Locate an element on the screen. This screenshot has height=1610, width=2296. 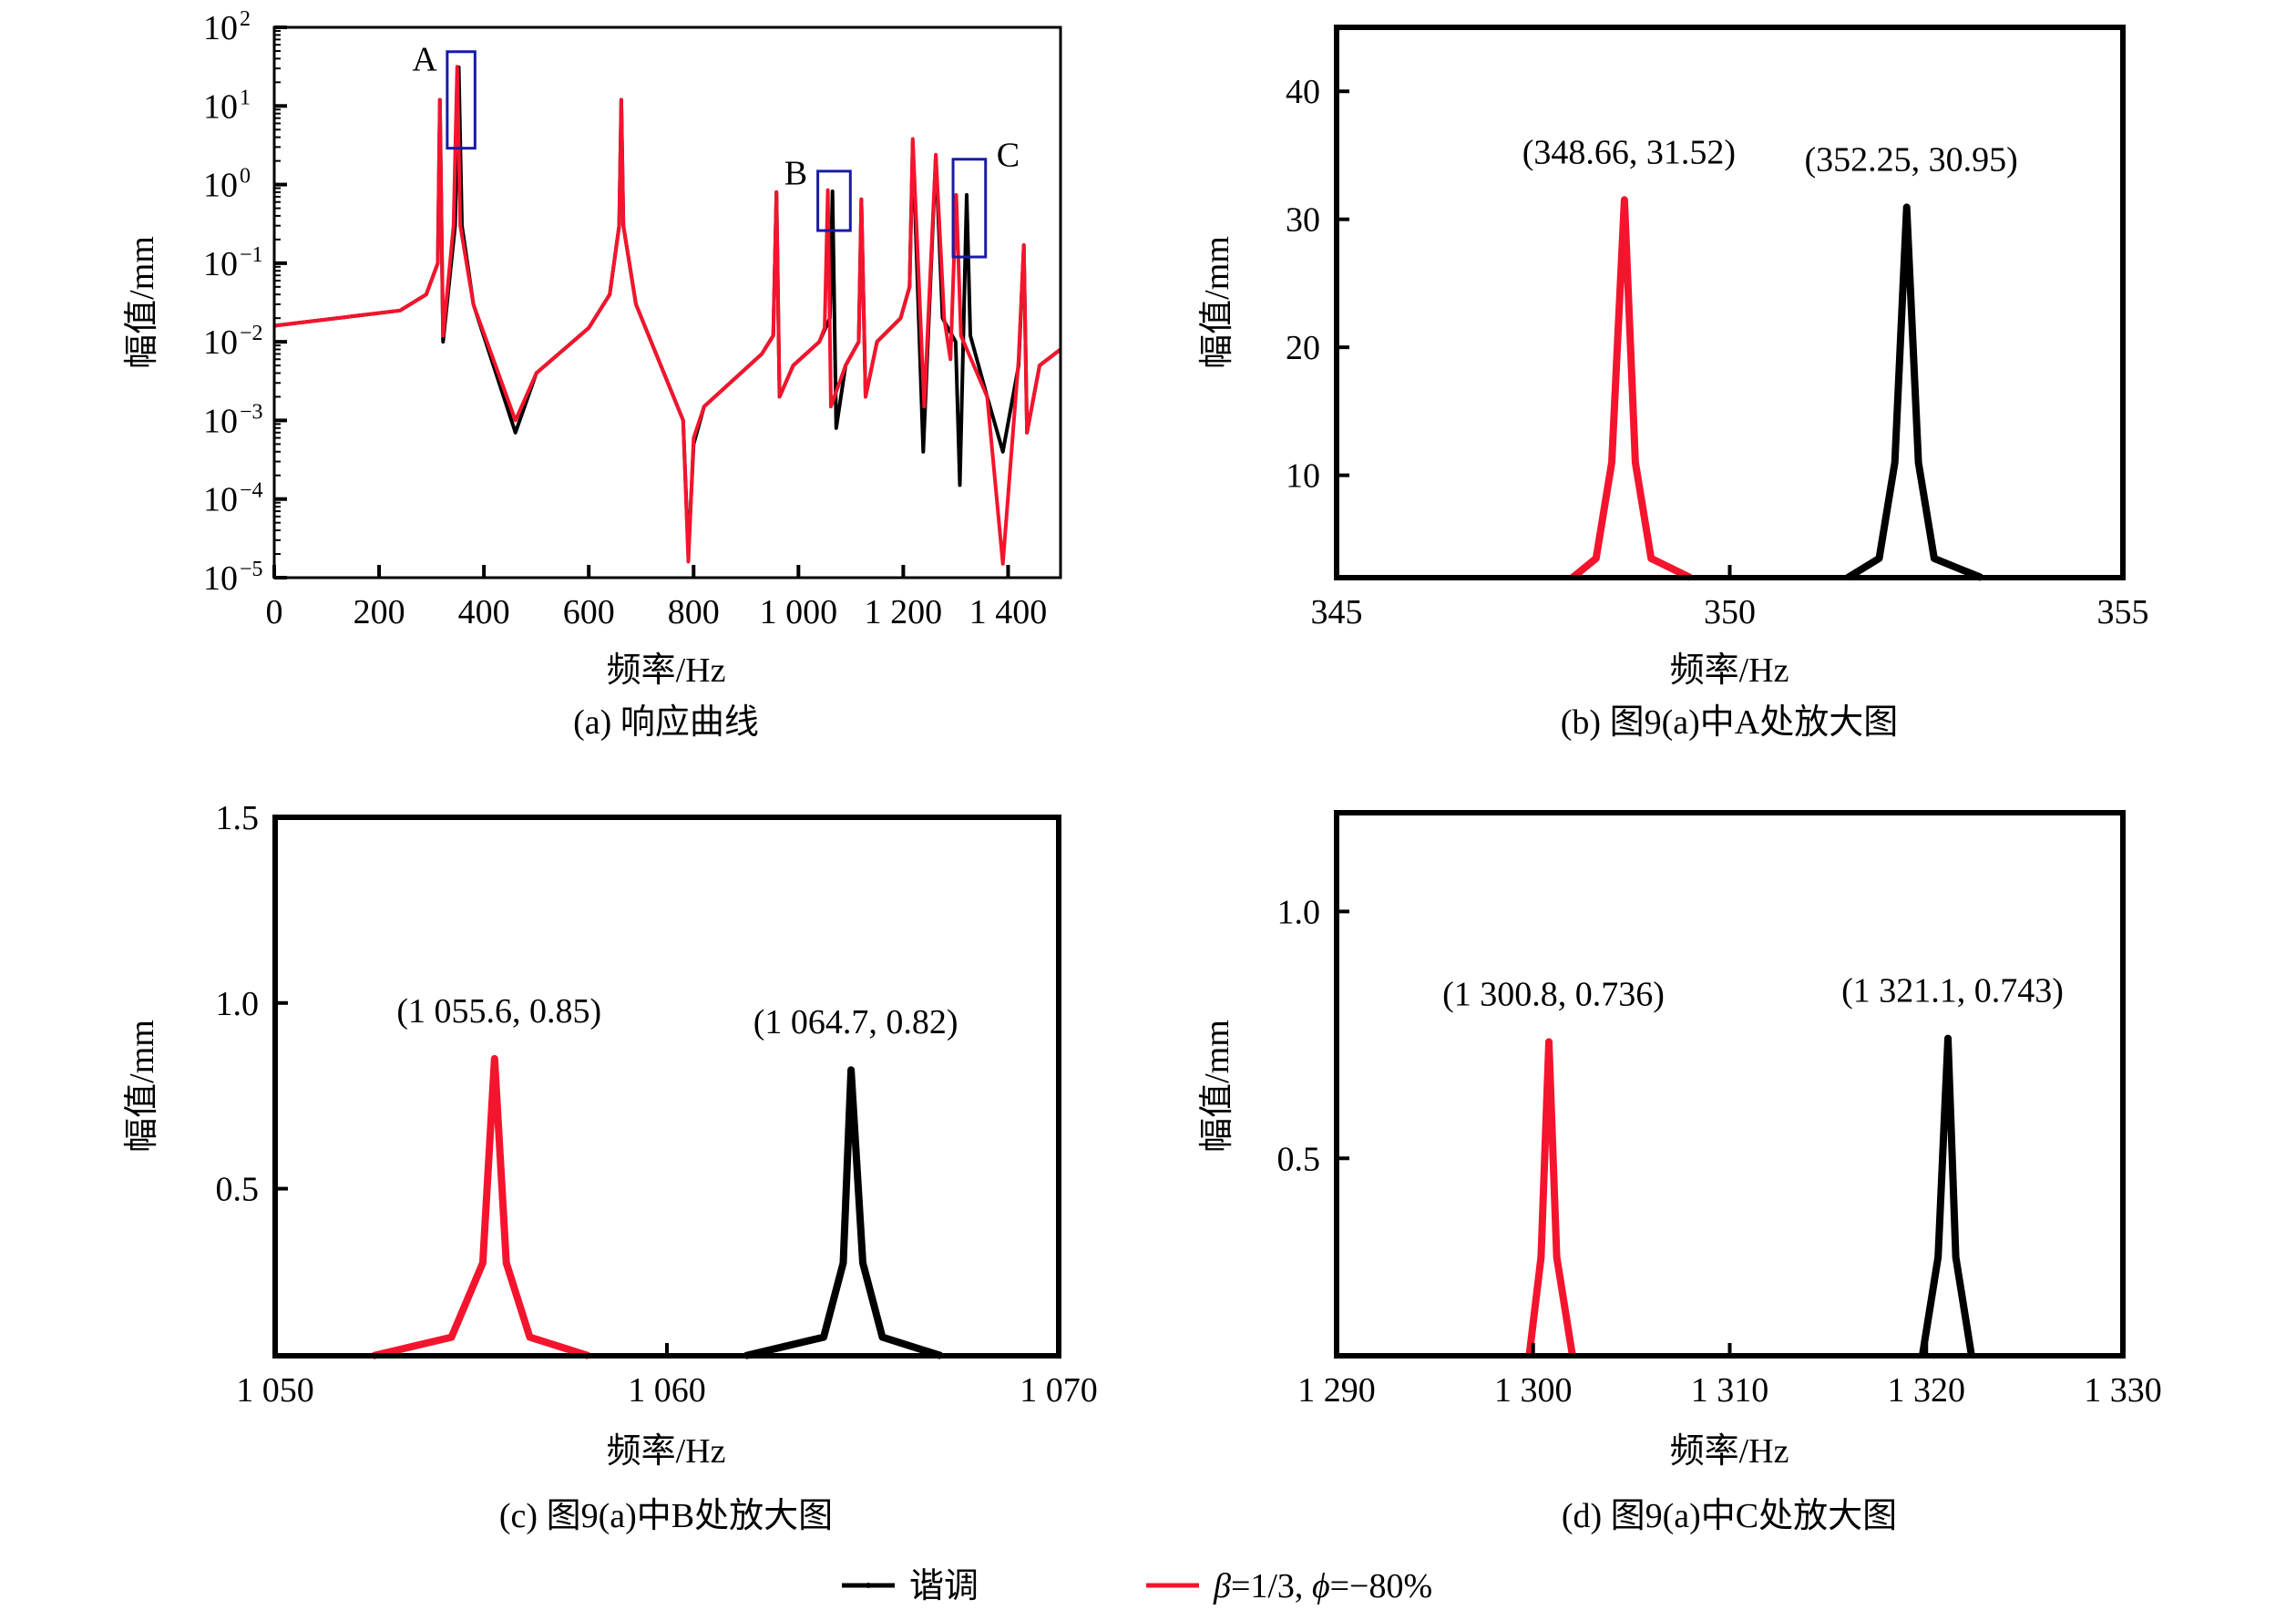
x-tick-label: 800 is located at coordinates (694, 612).